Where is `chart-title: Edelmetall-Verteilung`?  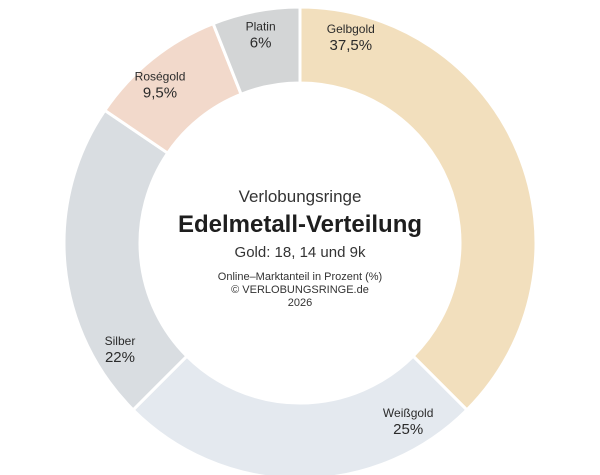
chart-title: Edelmetall-Verteilung is located at coordinates (300, 224).